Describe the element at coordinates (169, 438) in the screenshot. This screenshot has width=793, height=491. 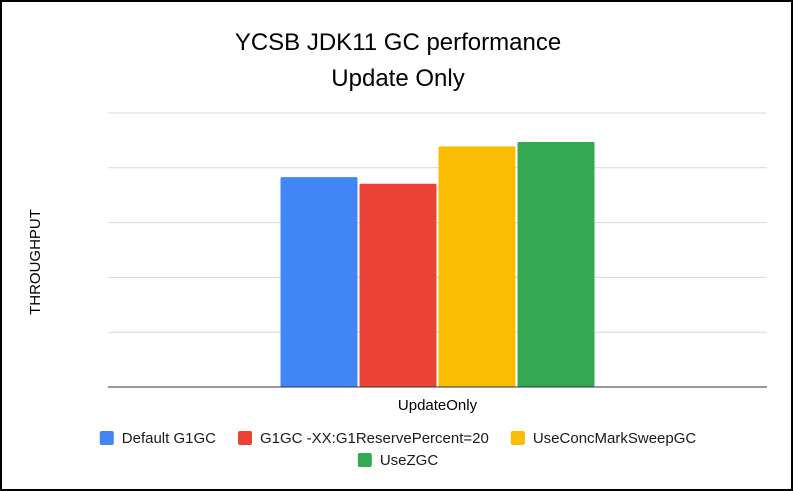
I see `legend-label: Default G1GC` at that location.